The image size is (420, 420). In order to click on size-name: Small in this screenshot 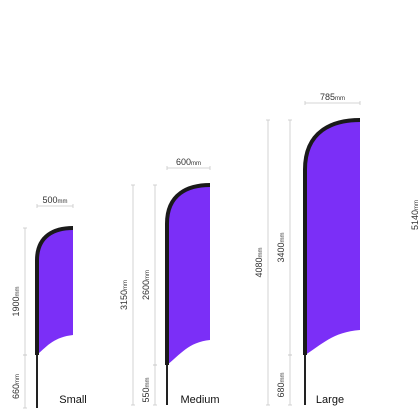, I will do `click(73, 400)`.